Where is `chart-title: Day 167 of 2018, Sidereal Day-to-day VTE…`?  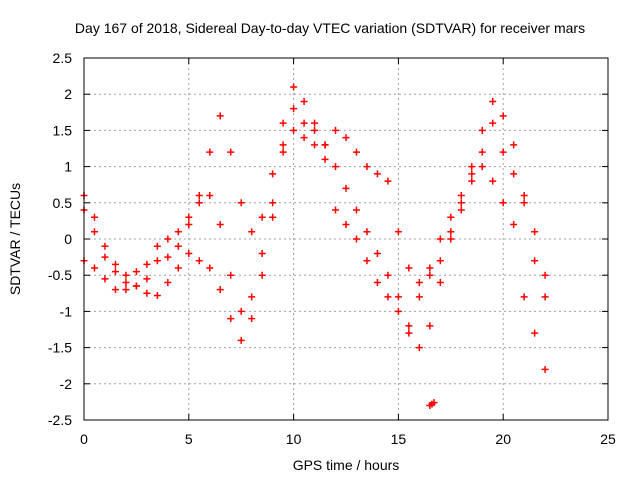
chart-title: Day 167 of 2018, Sidereal Day-to-day VTE… is located at coordinates (330, 28).